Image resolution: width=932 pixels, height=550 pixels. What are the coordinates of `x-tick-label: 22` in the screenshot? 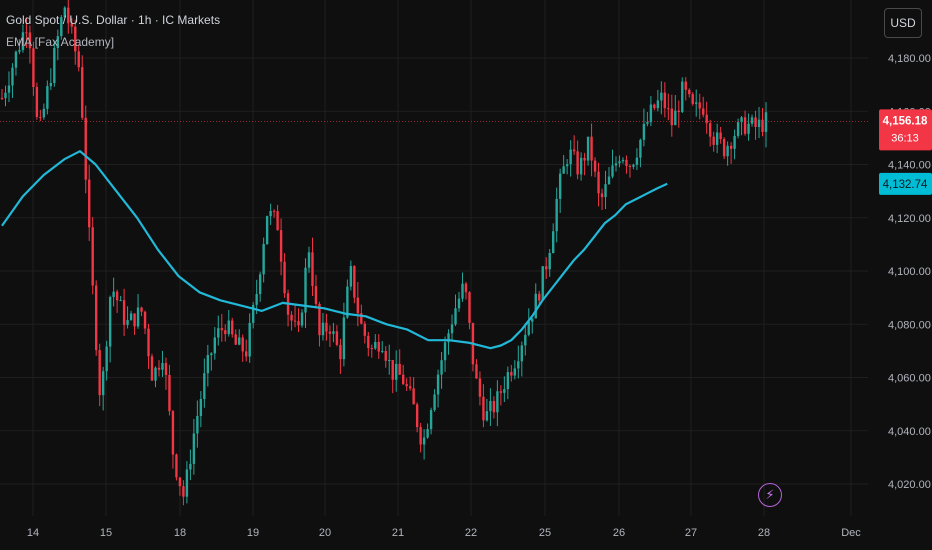 It's located at (471, 533).